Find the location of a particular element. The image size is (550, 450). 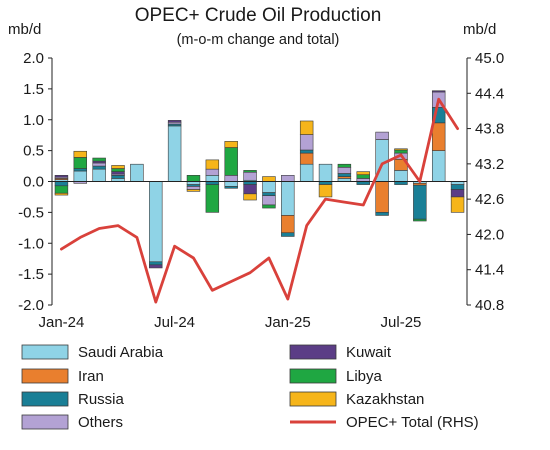

left-tick-label: 0.5 is located at coordinates (33, 151).